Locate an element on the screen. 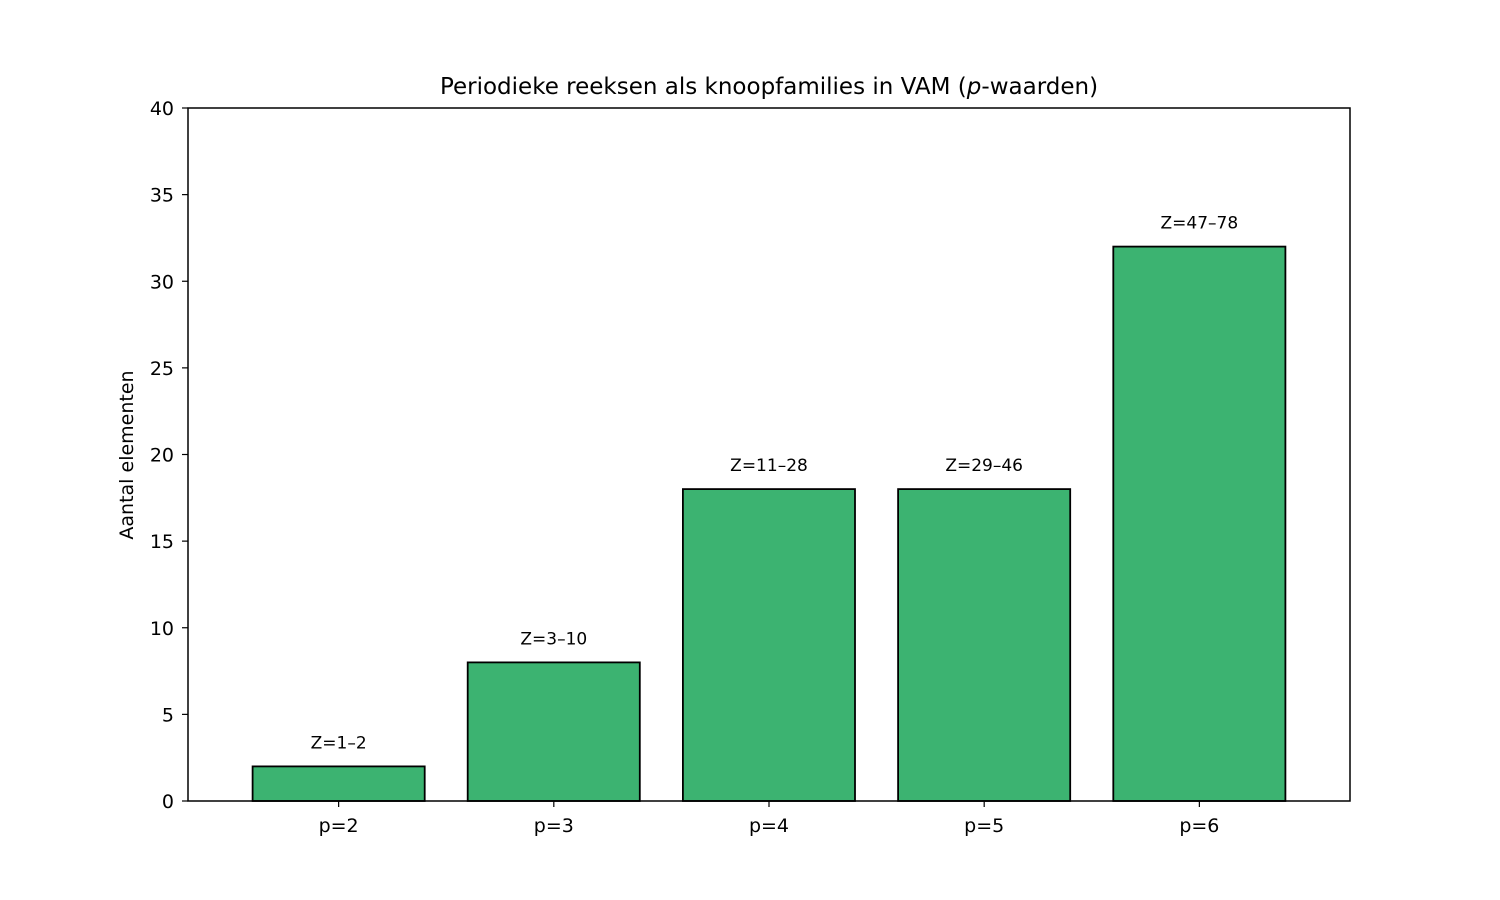 Image resolution: width=1500 pixels, height=900 pixels. x-ticks-group: p=2 p=3 p=4 p=5 p=6 is located at coordinates (769, 819).